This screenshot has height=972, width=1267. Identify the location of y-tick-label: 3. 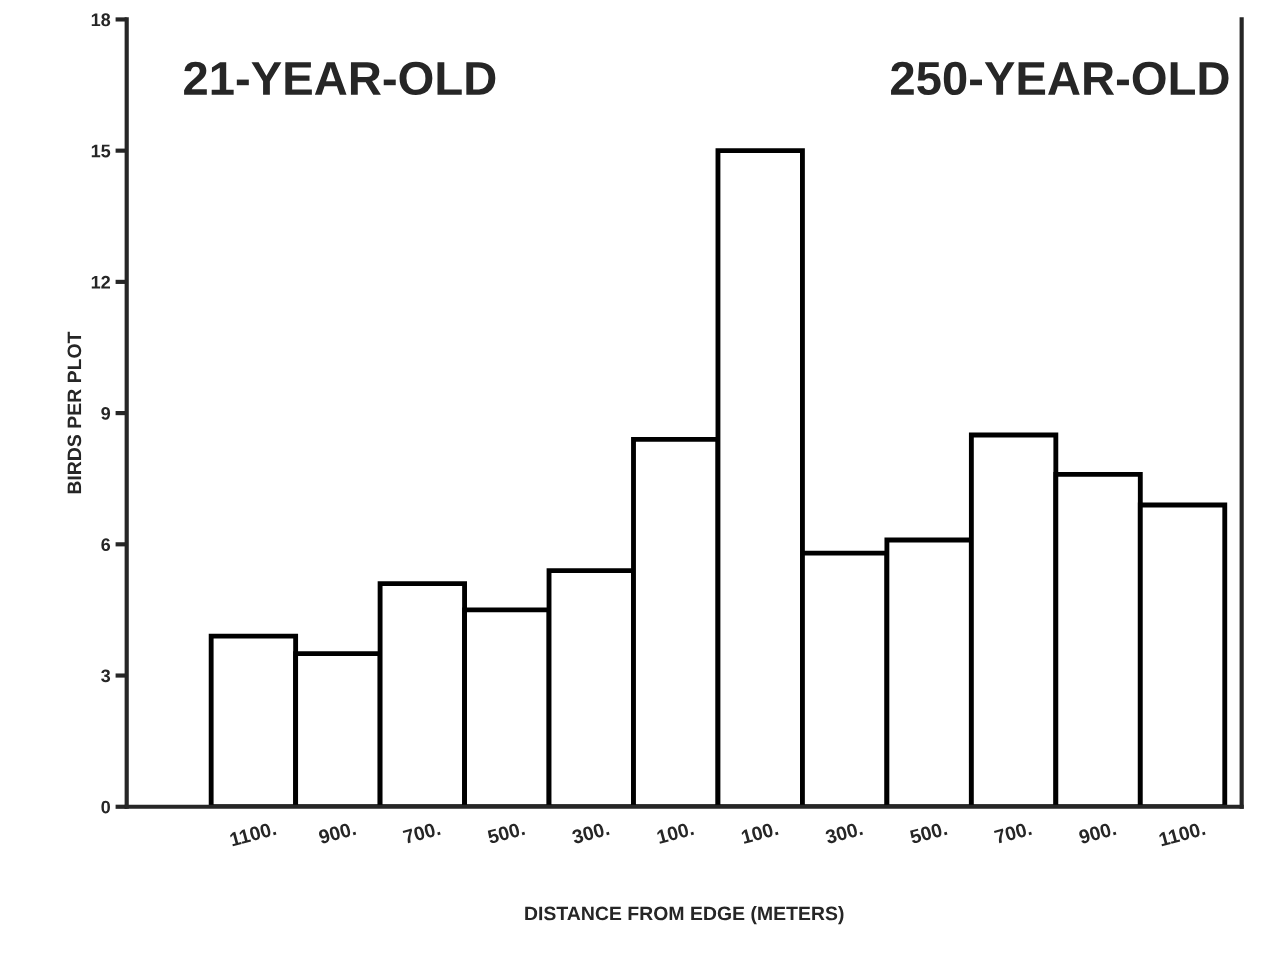
(106, 676).